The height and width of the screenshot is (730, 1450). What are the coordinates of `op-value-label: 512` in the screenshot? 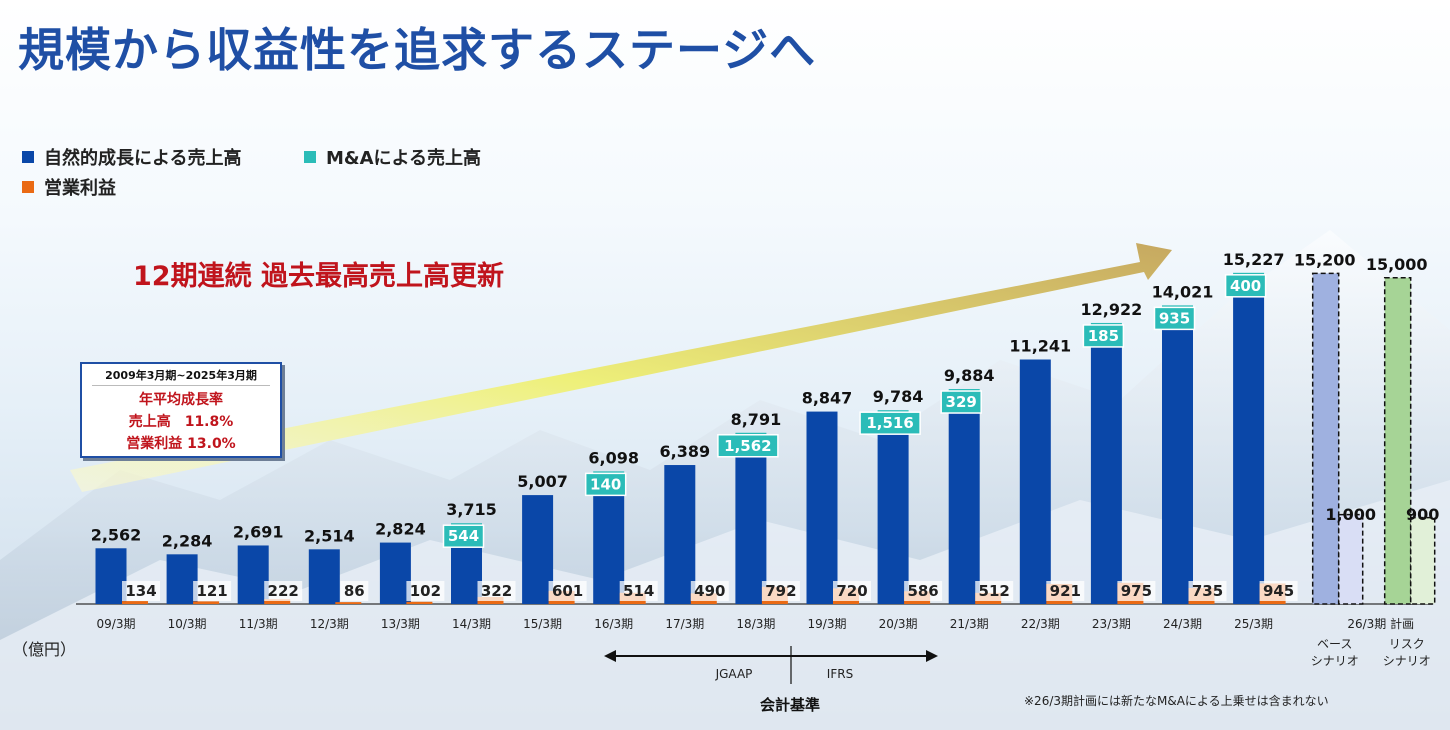 It's located at (994, 591).